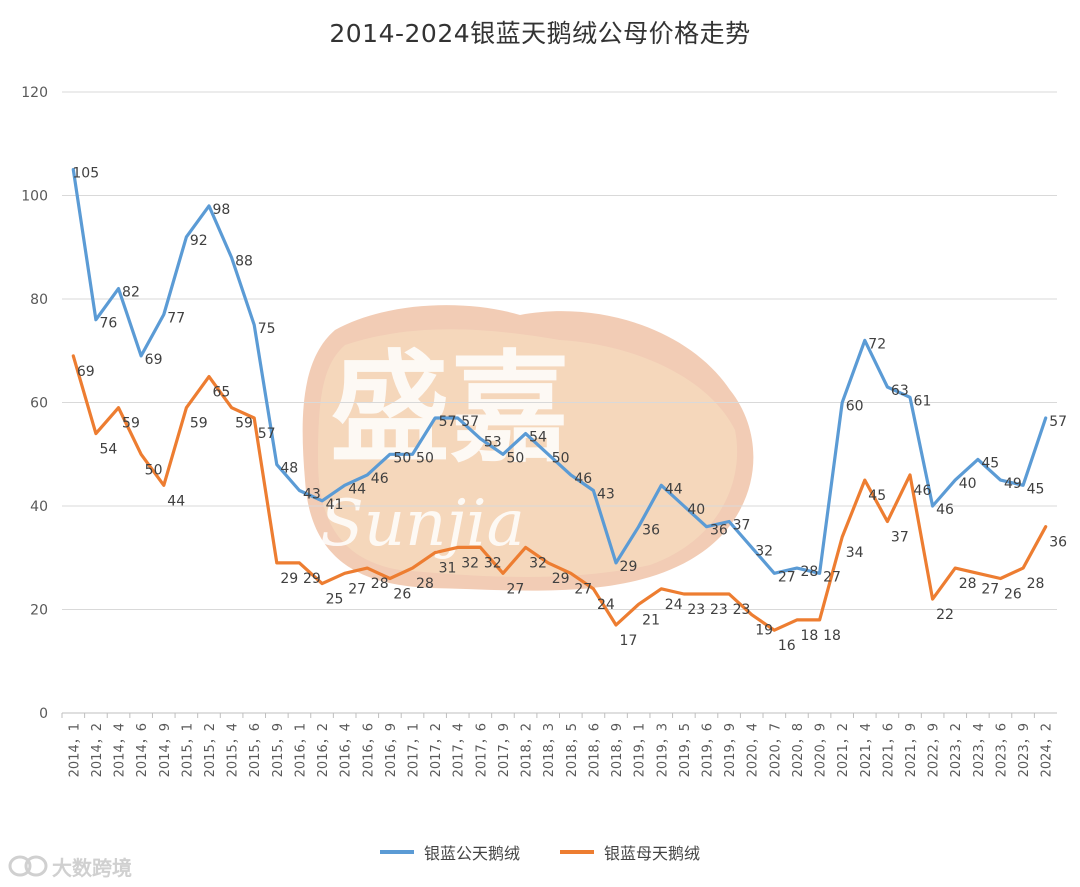  What do you see at coordinates (289, 579) in the screenshot?
I see `data-label: 29` at bounding box center [289, 579].